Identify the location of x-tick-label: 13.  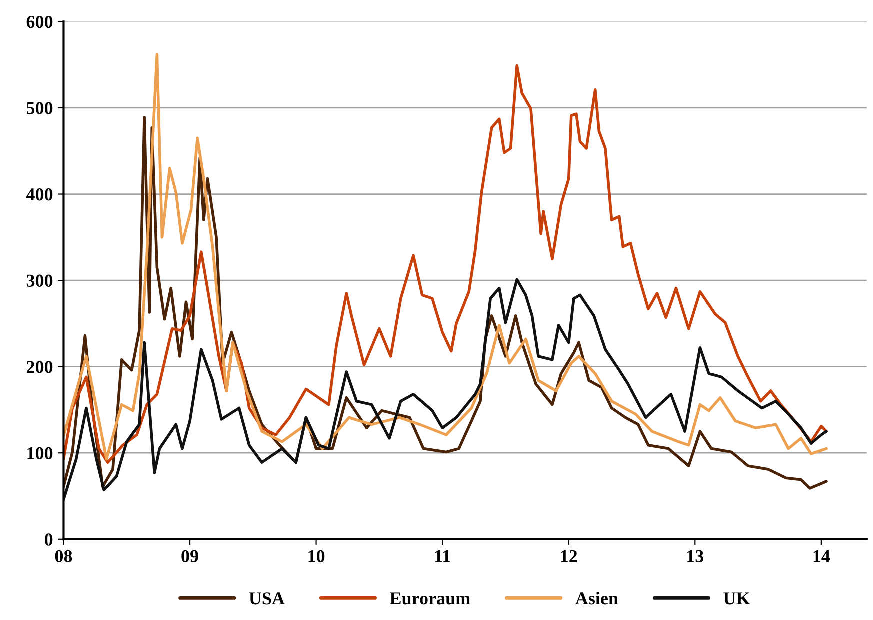
(696, 556).